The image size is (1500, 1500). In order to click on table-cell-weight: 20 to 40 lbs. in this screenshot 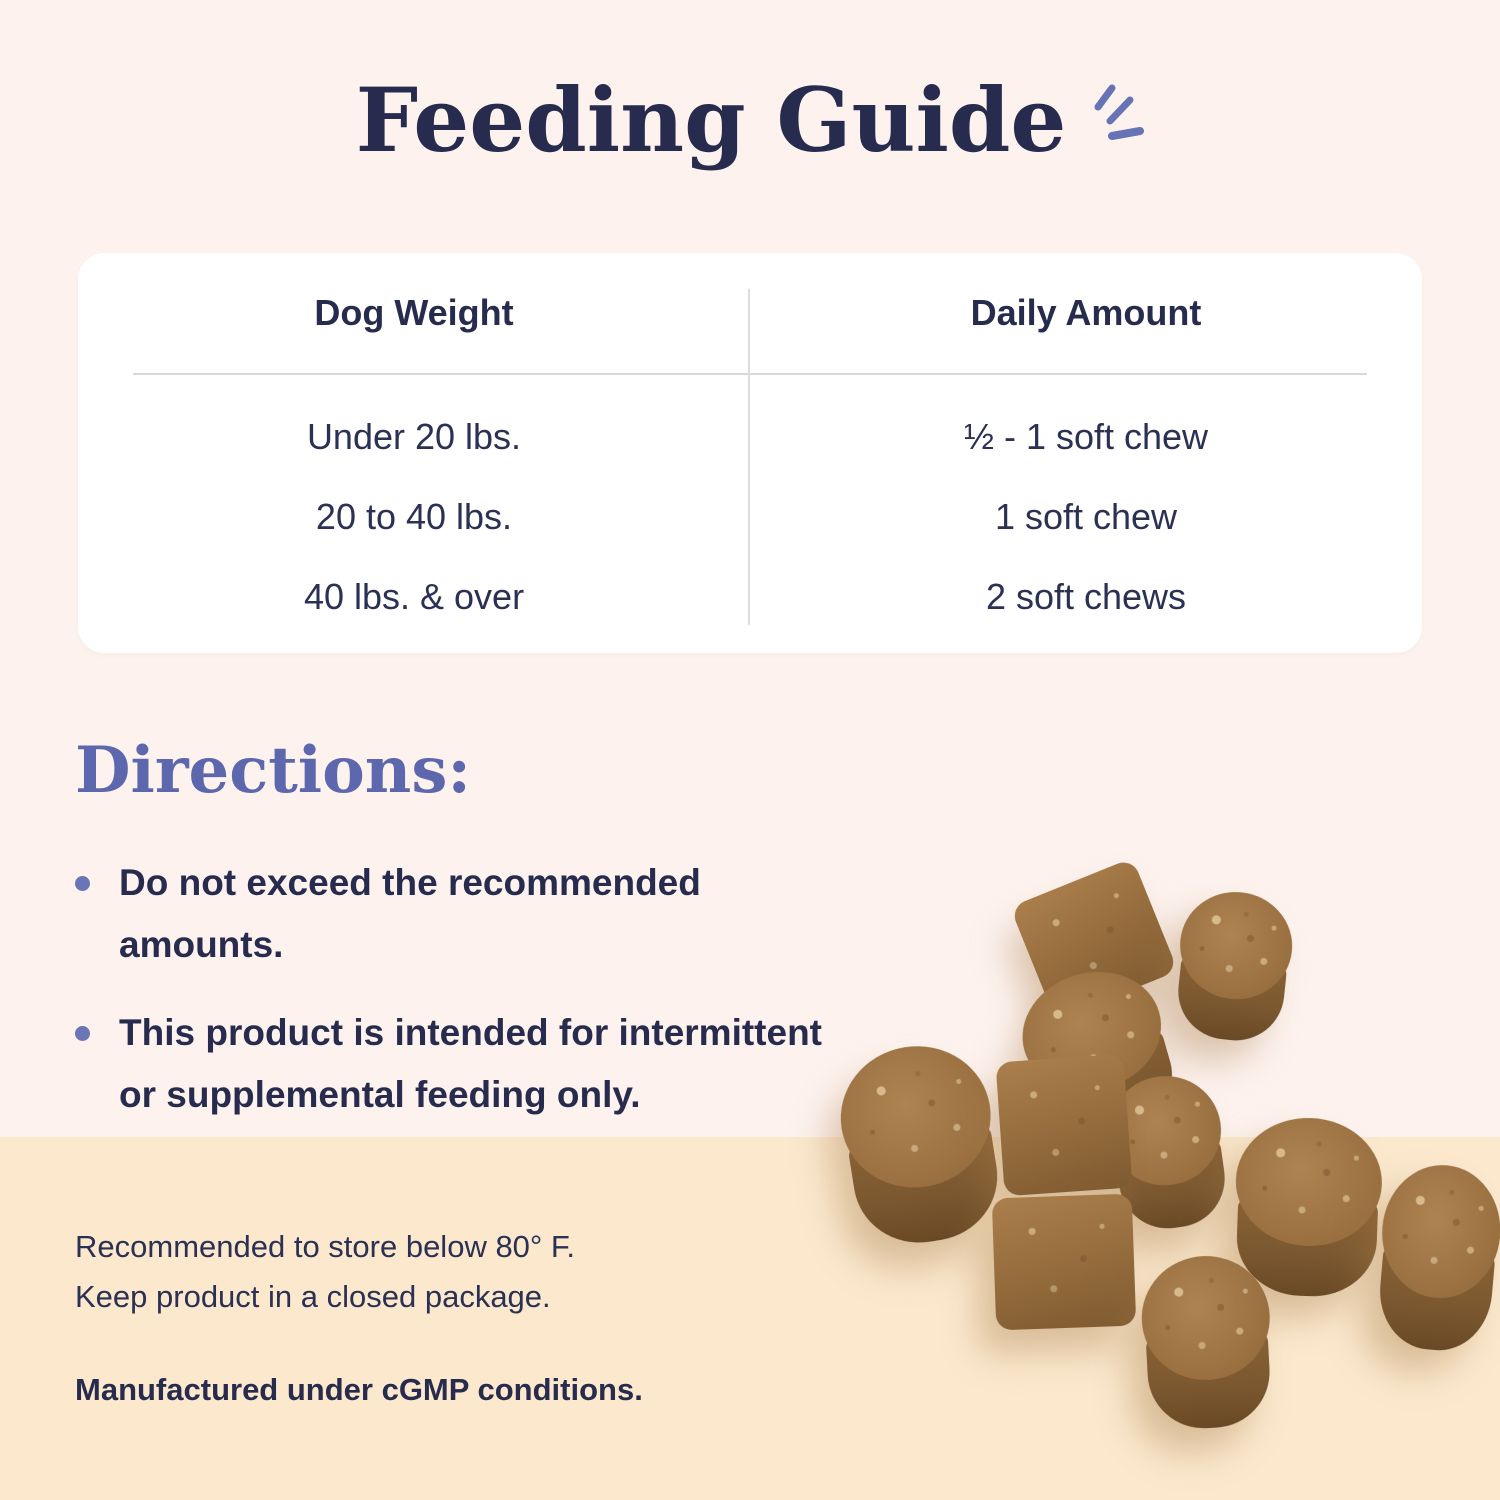, I will do `click(414, 516)`.